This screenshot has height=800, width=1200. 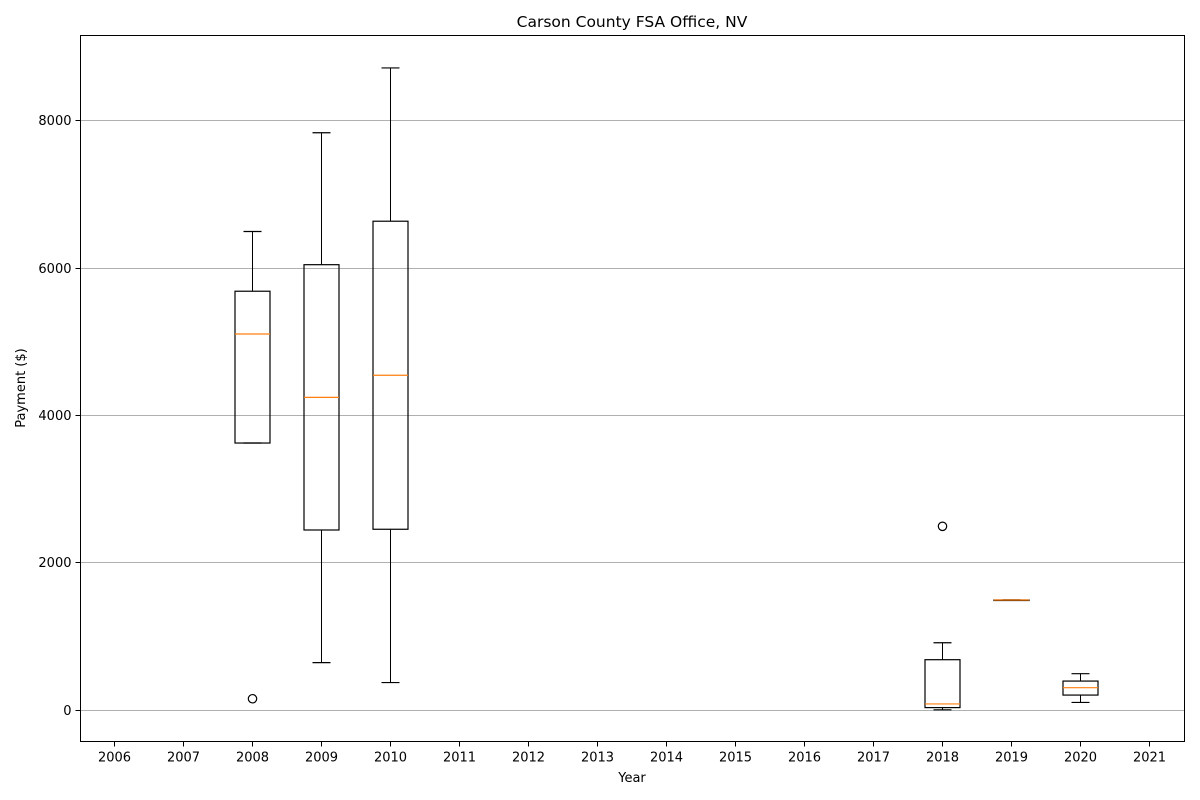 I want to click on x-tick-label: 2021, so click(x=1149, y=758).